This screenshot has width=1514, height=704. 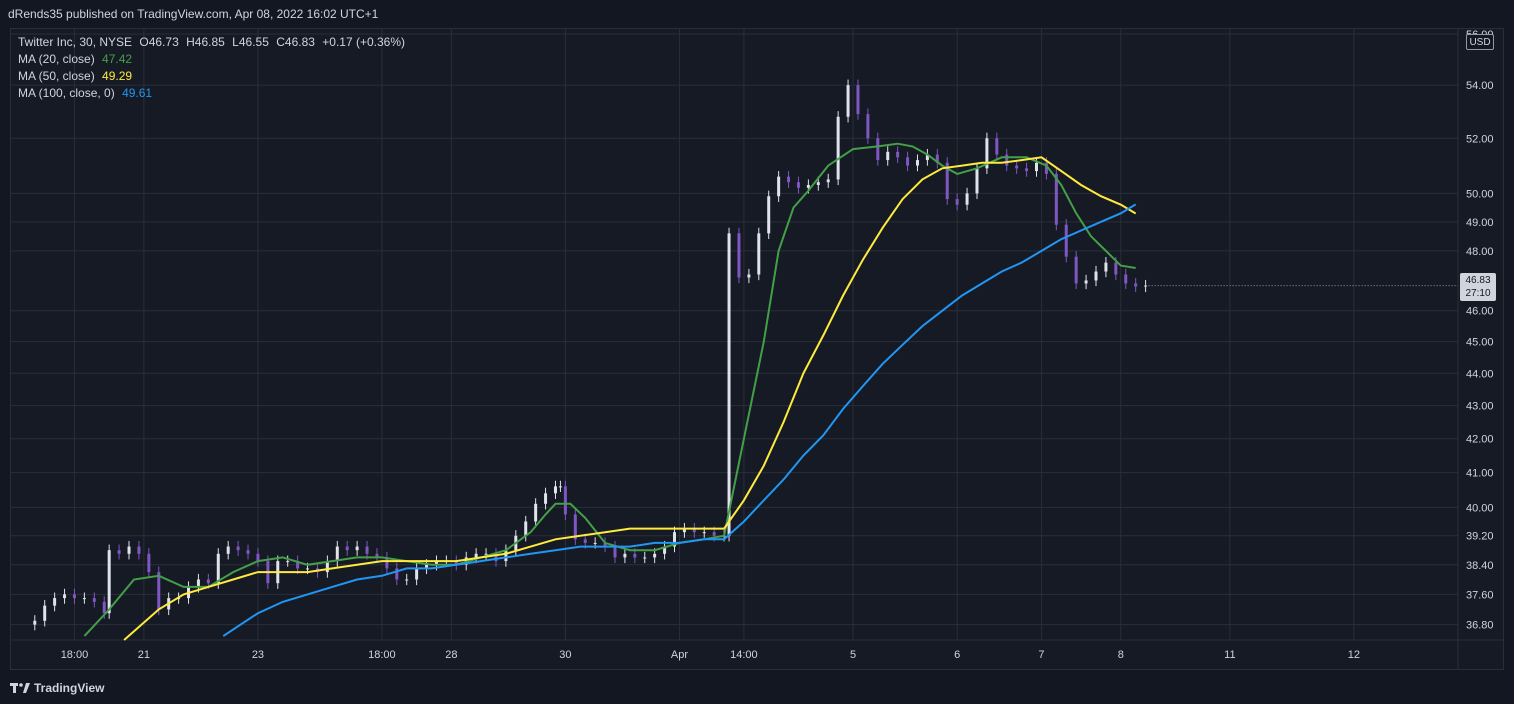 What do you see at coordinates (1480, 42) in the screenshot?
I see `currency-badge: USD` at bounding box center [1480, 42].